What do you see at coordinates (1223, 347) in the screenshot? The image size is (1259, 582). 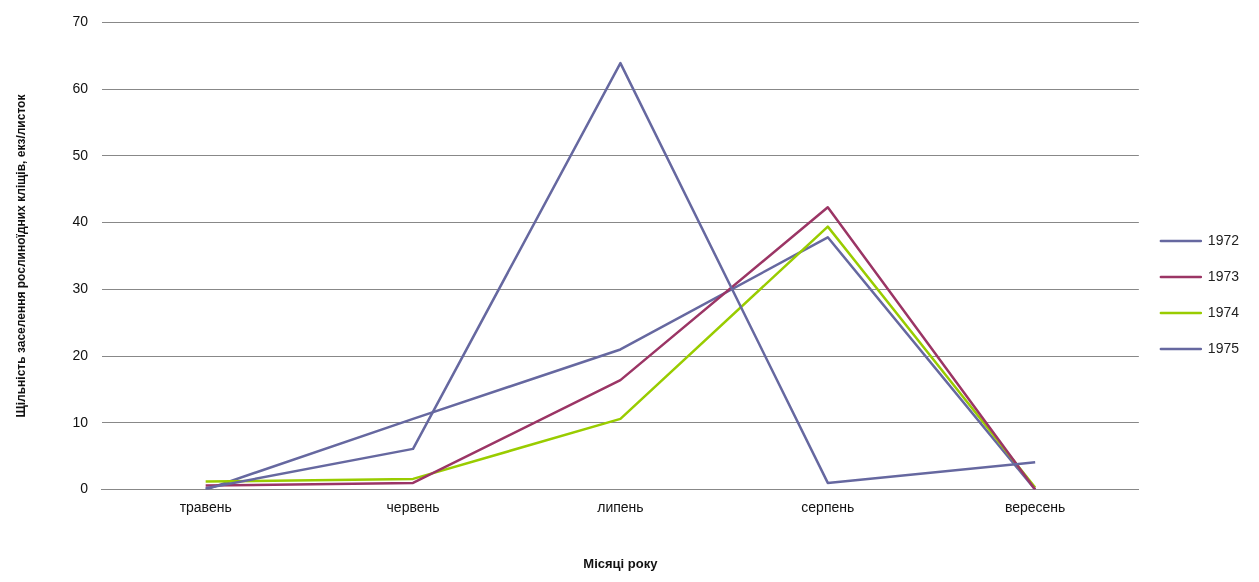 I see `legend-label: 1975` at bounding box center [1223, 347].